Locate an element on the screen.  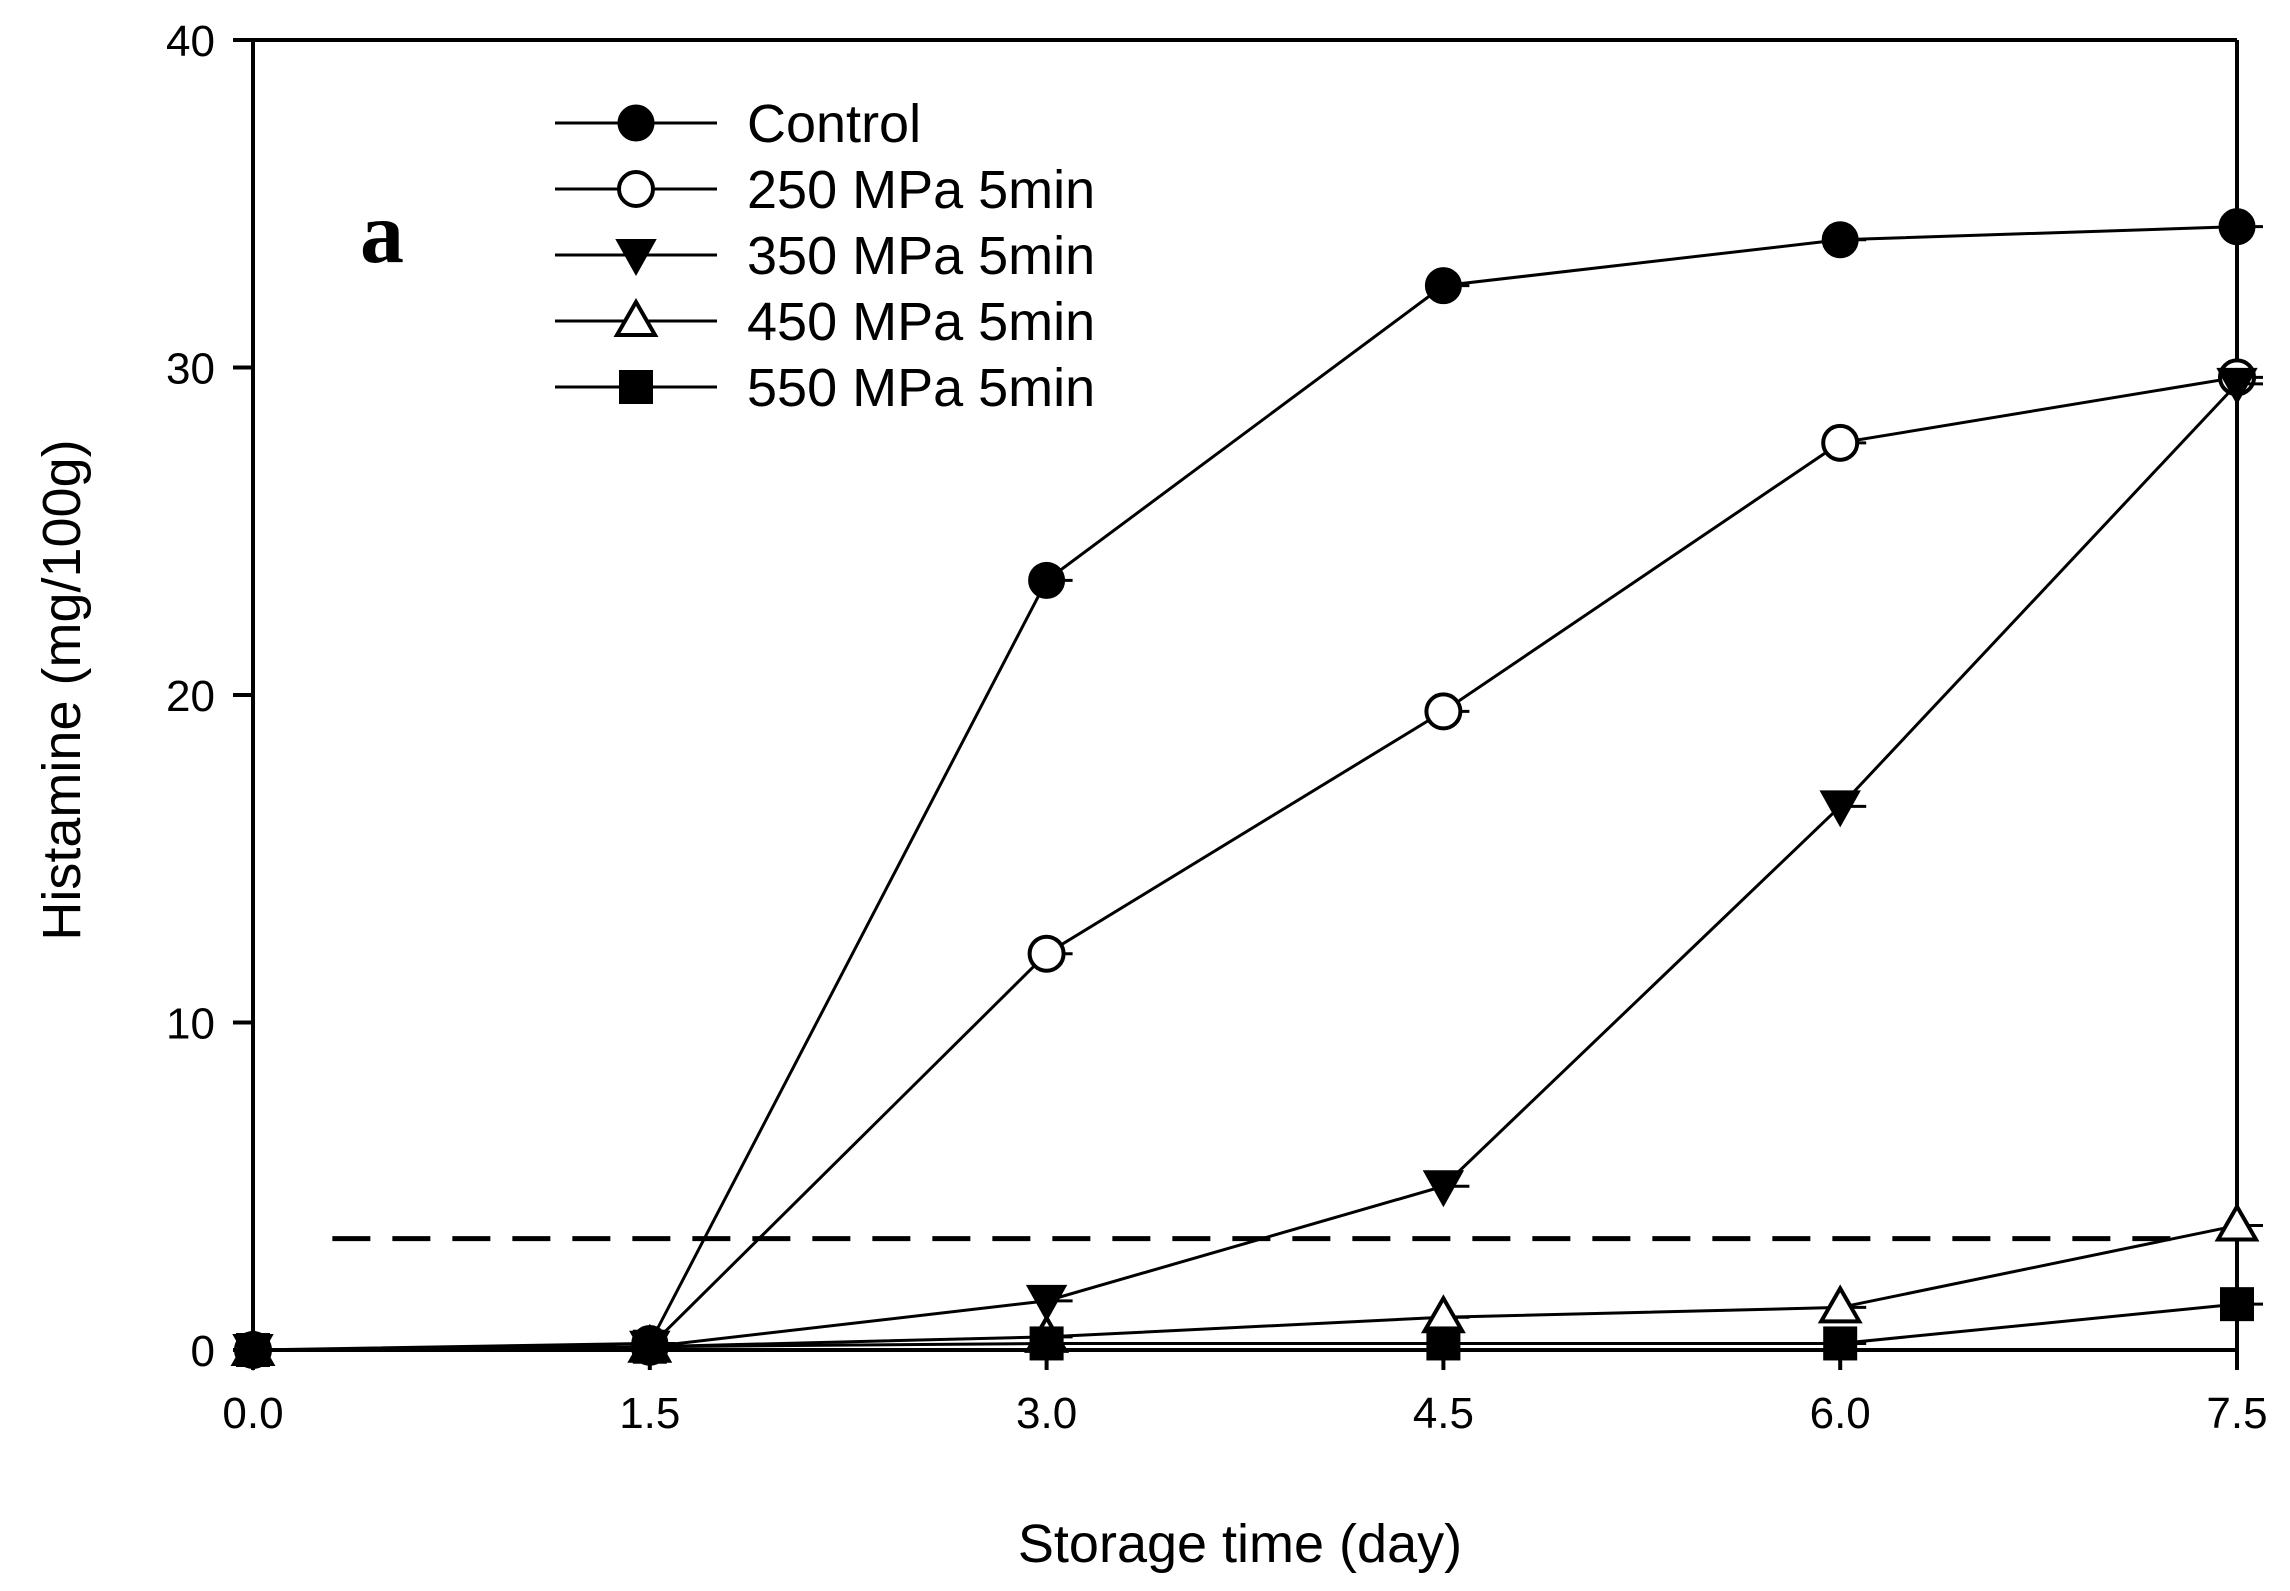
x-tick-label: 7.5 is located at coordinates (2236, 1413).